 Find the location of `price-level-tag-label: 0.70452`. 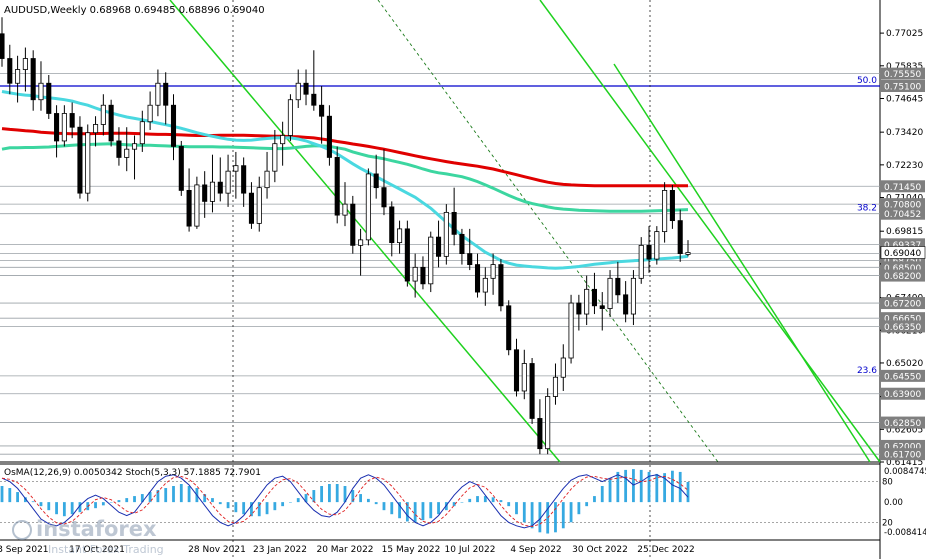

price-level-tag-label: 0.70452 is located at coordinates (902, 215).